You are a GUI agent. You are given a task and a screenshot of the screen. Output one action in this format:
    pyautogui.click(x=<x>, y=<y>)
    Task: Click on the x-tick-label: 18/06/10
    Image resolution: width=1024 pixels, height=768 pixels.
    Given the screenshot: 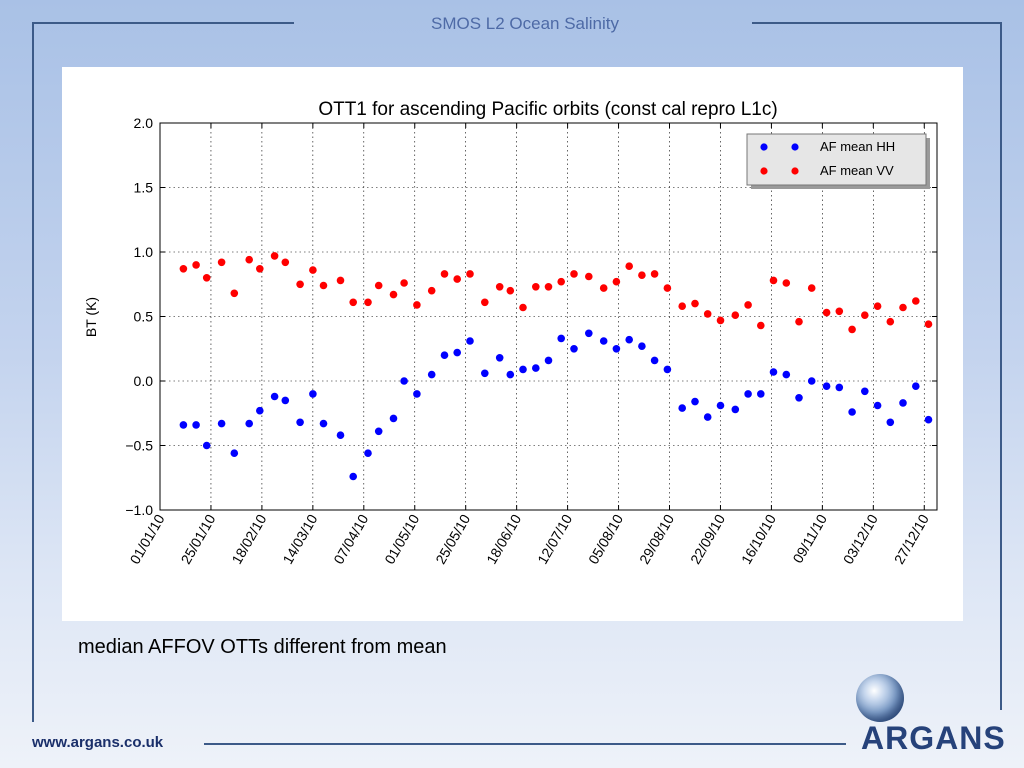 What is the action you would take?
    pyautogui.click(x=503, y=538)
    